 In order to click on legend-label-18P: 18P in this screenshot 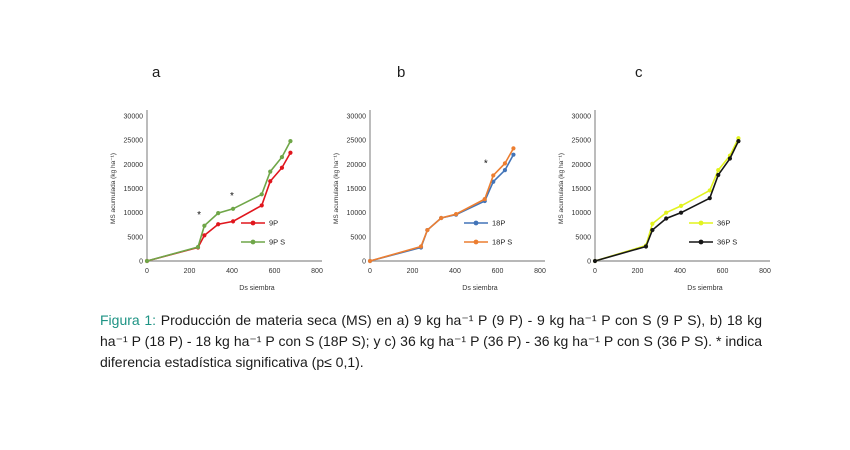, I will do `click(498, 223)`.